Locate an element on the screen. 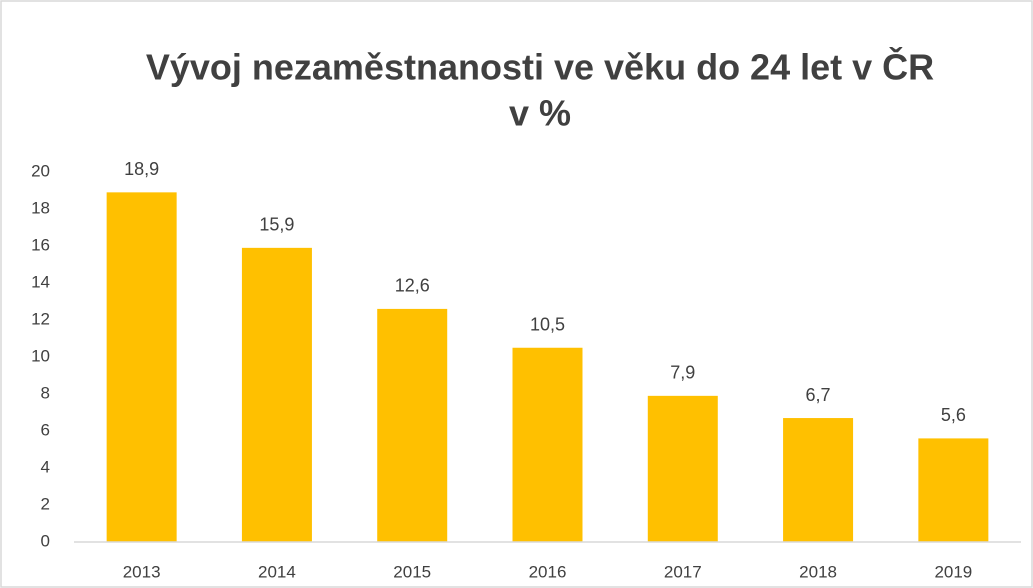  x-tick-label: 2015 is located at coordinates (412, 571).